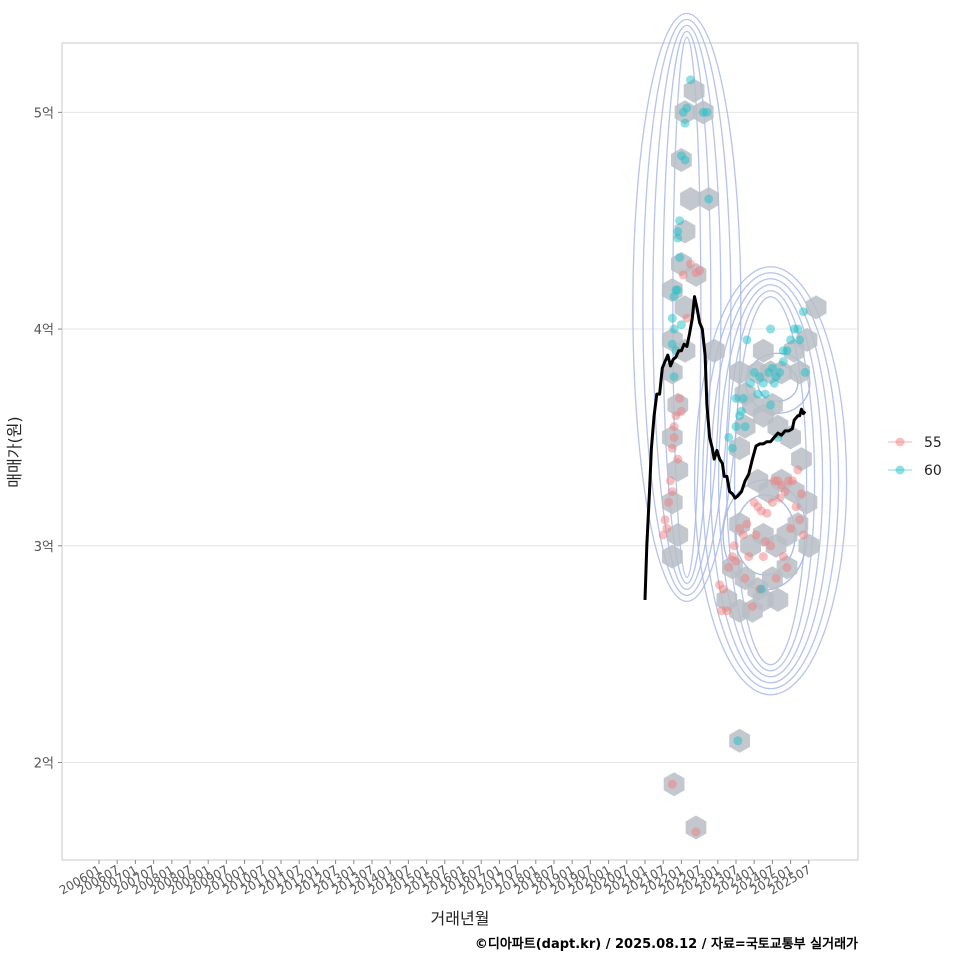 Image resolution: width=960 pixels, height=964 pixels. What do you see at coordinates (14, 451) in the screenshot?
I see `y-axis-title: 매매가(원)` at bounding box center [14, 451].